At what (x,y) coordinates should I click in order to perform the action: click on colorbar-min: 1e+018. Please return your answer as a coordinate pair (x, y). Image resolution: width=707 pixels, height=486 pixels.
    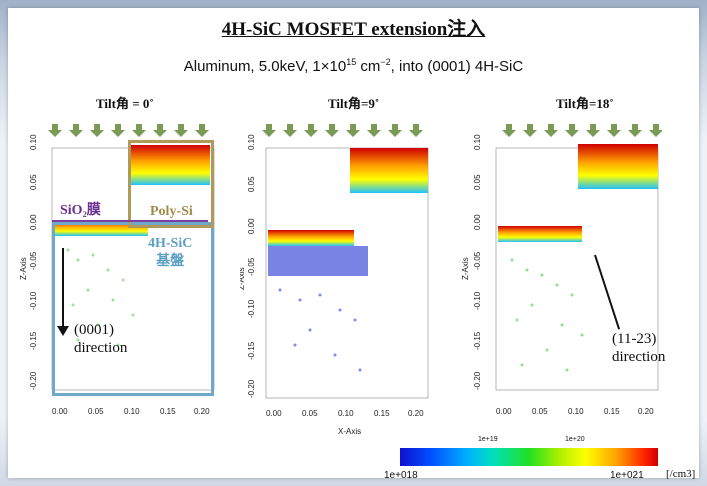
    Looking at the image, I should click on (401, 475).